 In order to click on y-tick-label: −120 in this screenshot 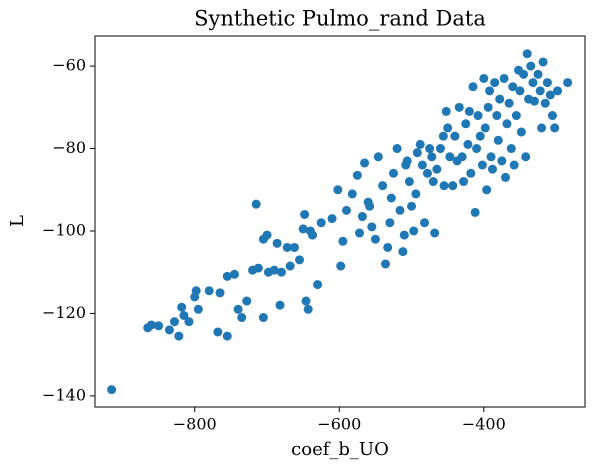, I will do `click(64, 312)`.